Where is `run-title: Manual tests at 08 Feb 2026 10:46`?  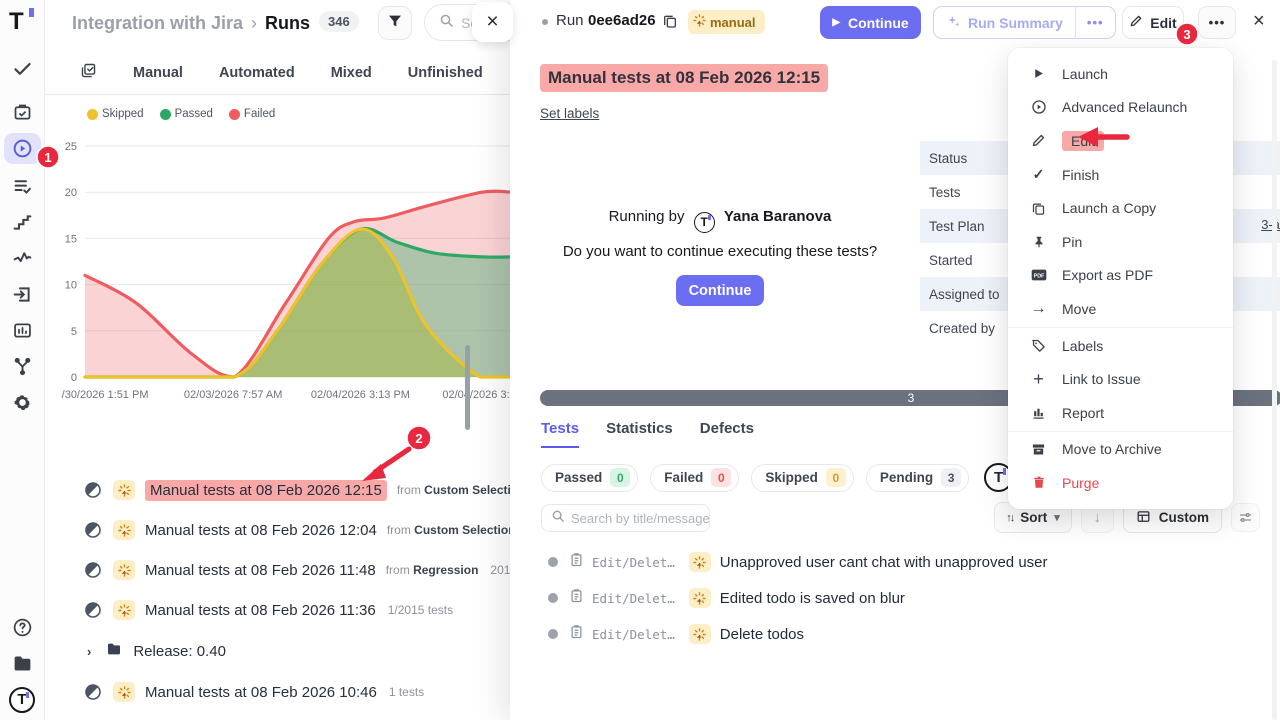 run-title: Manual tests at 08 Feb 2026 10:46 is located at coordinates (261, 692).